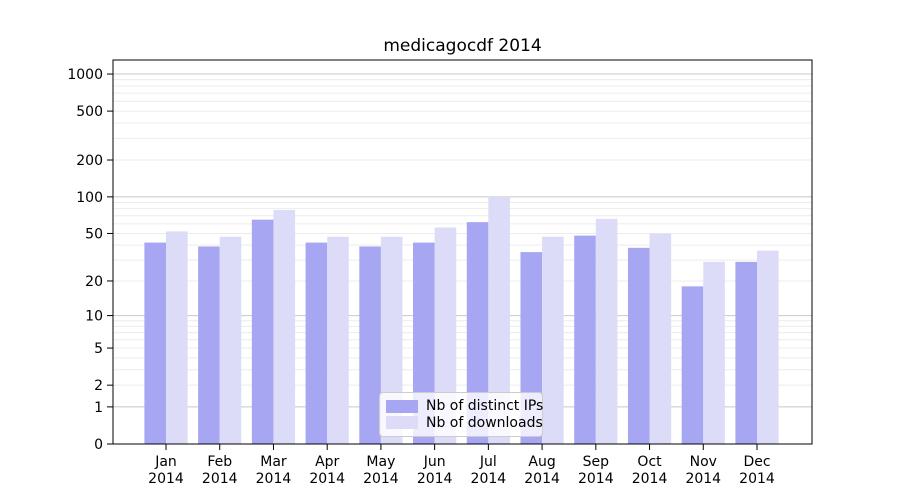  I want to click on bar-nb-of-downloads-nov-2014, so click(714, 352).